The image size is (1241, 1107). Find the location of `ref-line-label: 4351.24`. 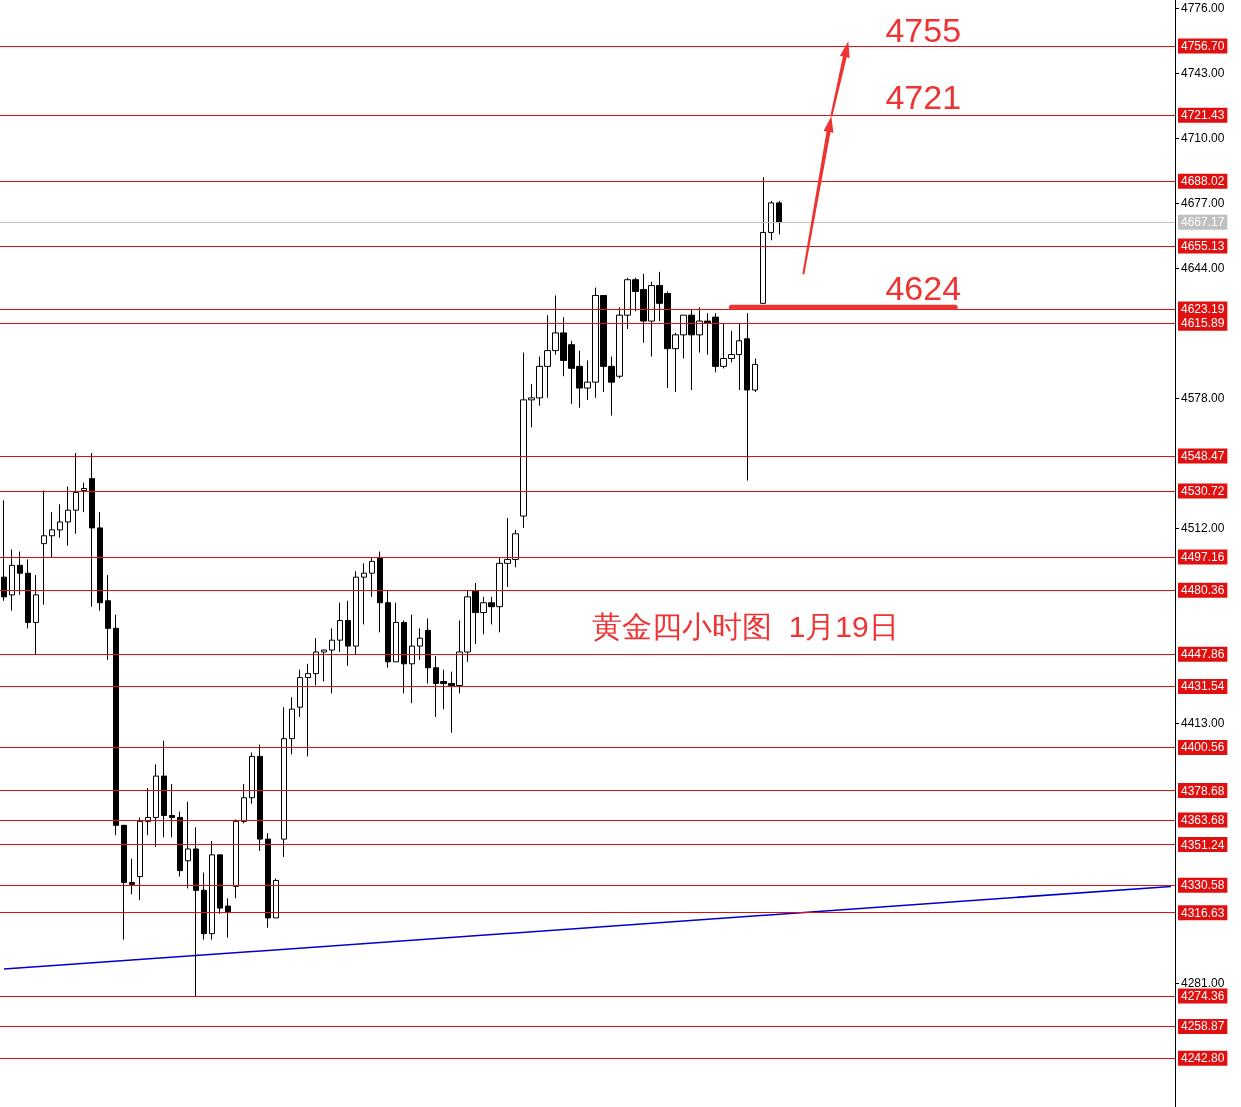

ref-line-label: 4351.24 is located at coordinates (1203, 844).